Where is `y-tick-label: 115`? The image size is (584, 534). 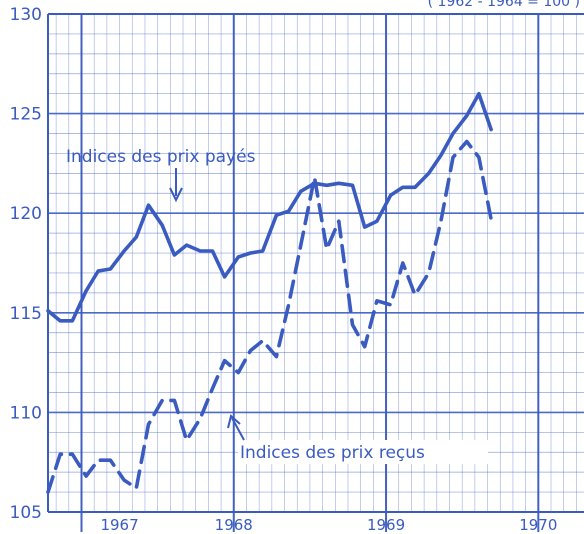
y-tick-label: 115 is located at coordinates (26, 314).